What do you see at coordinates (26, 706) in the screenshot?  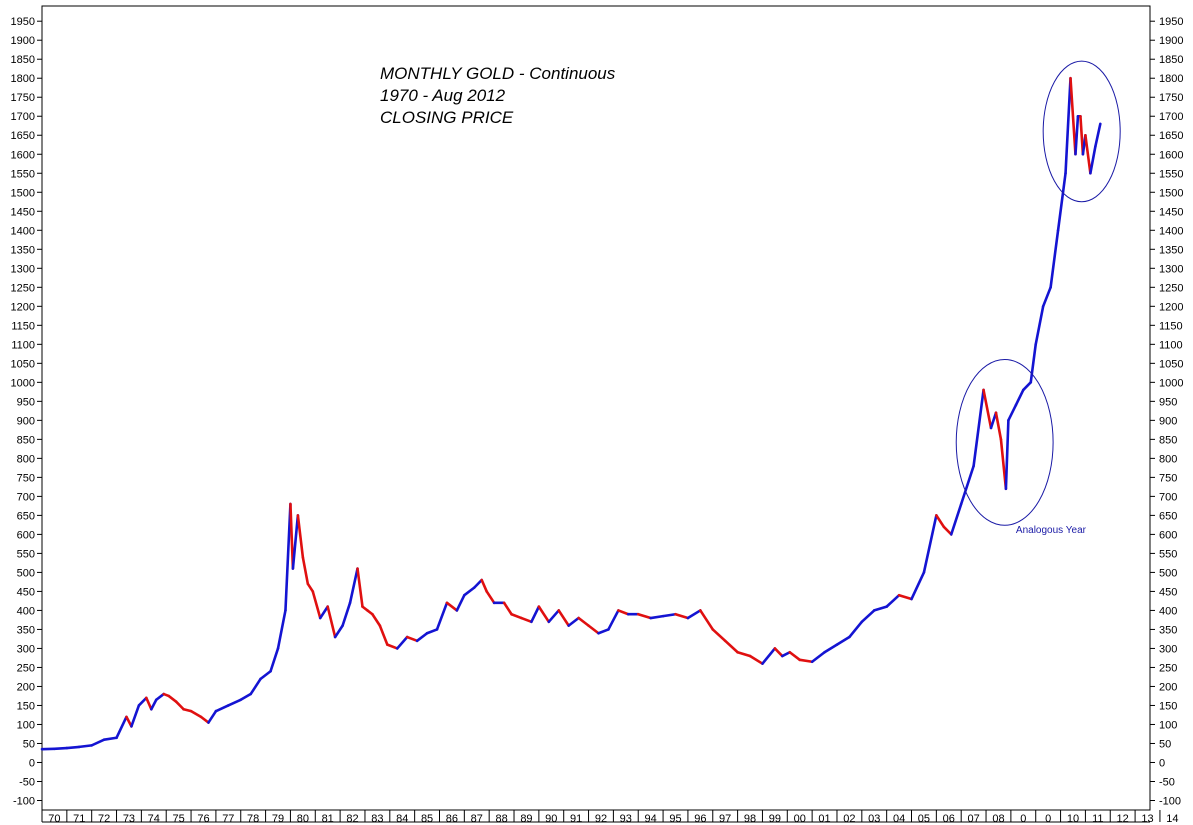 I see `y-tick-label-left: 150` at bounding box center [26, 706].